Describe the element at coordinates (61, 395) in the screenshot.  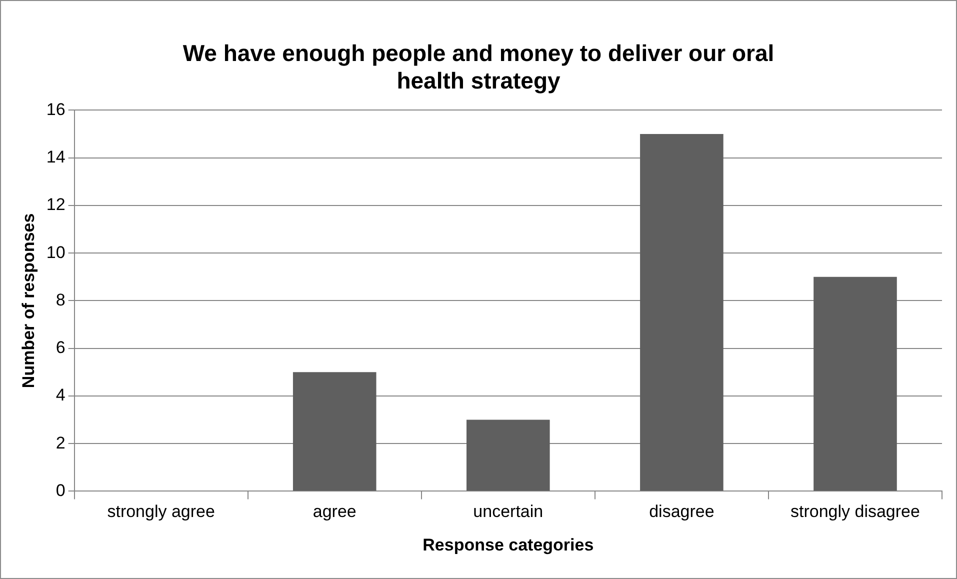
I see `y-tick-label: 4` at that location.